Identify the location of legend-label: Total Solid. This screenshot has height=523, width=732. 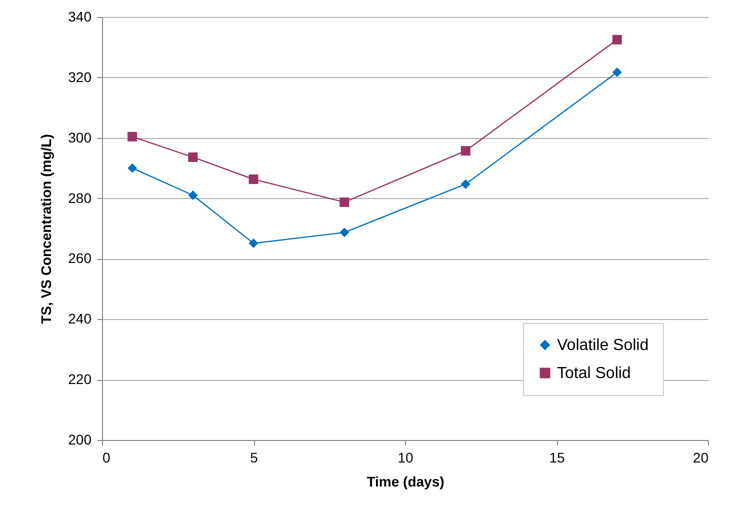
(594, 373).